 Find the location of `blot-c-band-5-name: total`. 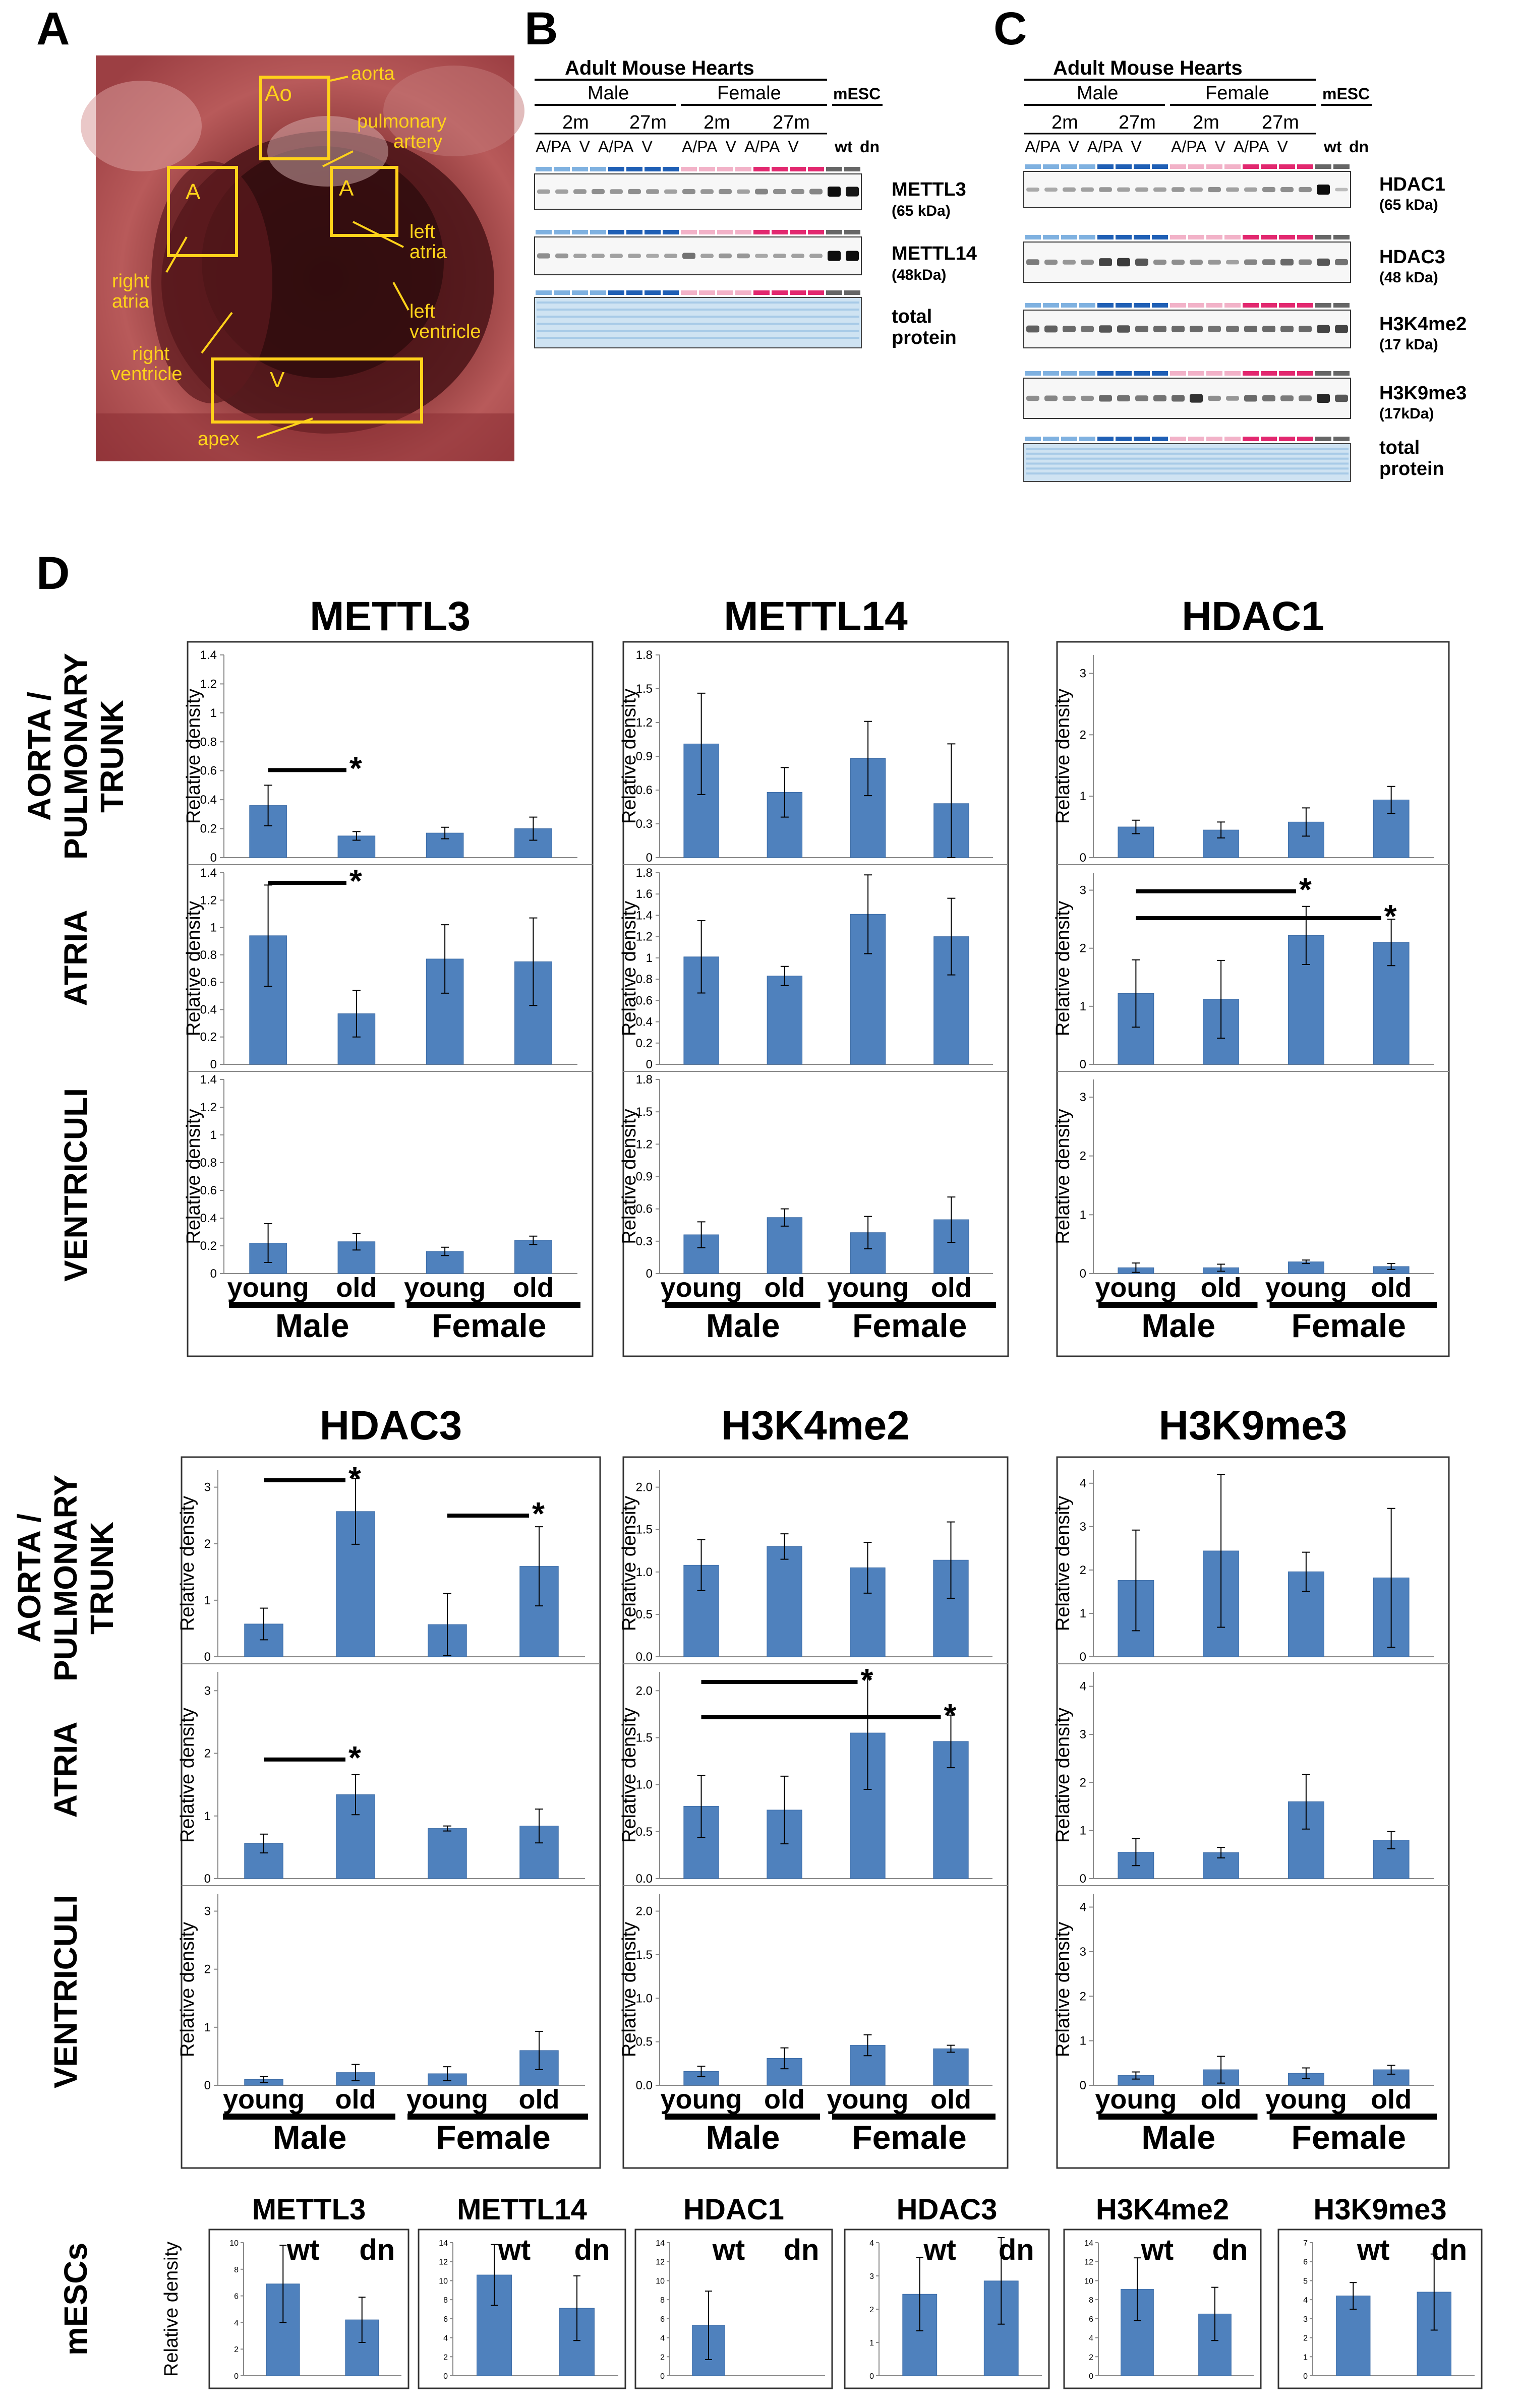

blot-c-band-5-name: total is located at coordinates (1399, 447).